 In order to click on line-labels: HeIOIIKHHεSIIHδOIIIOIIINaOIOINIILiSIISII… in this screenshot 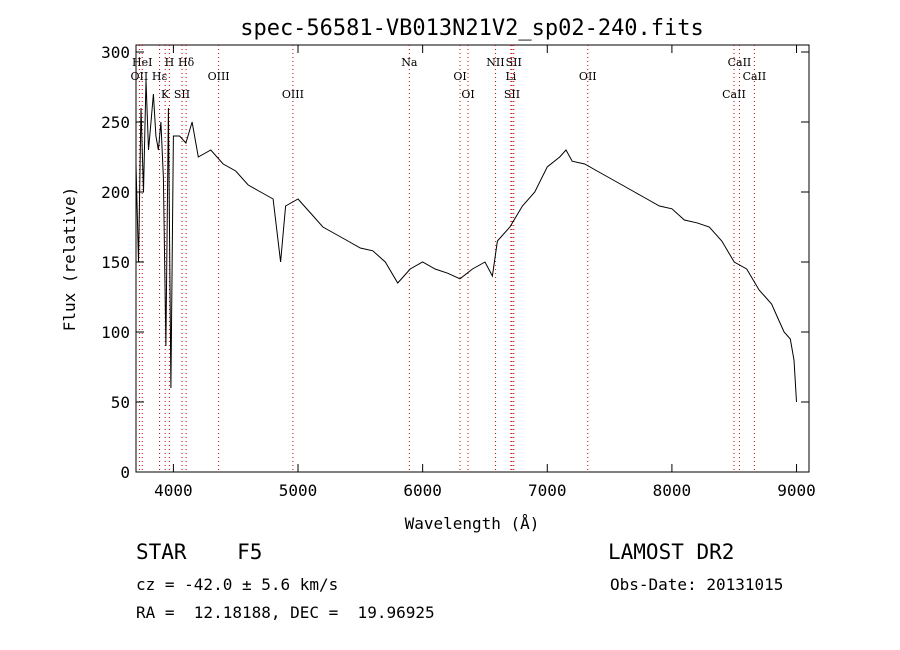, I will do `click(449, 78)`.